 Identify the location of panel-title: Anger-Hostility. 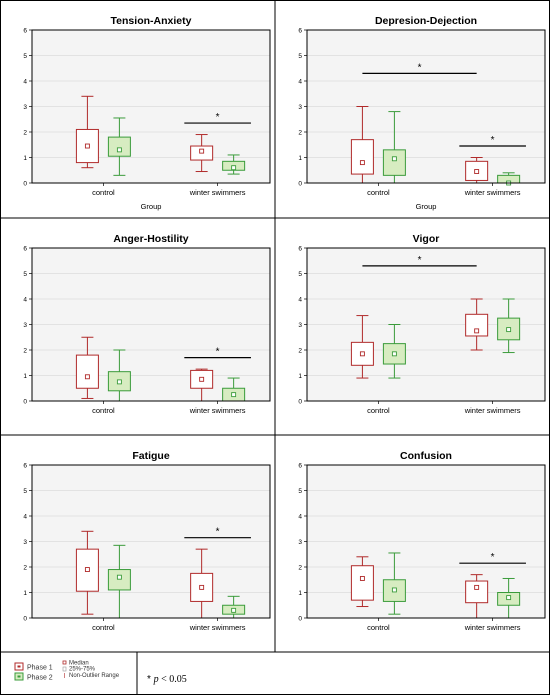
(150, 239).